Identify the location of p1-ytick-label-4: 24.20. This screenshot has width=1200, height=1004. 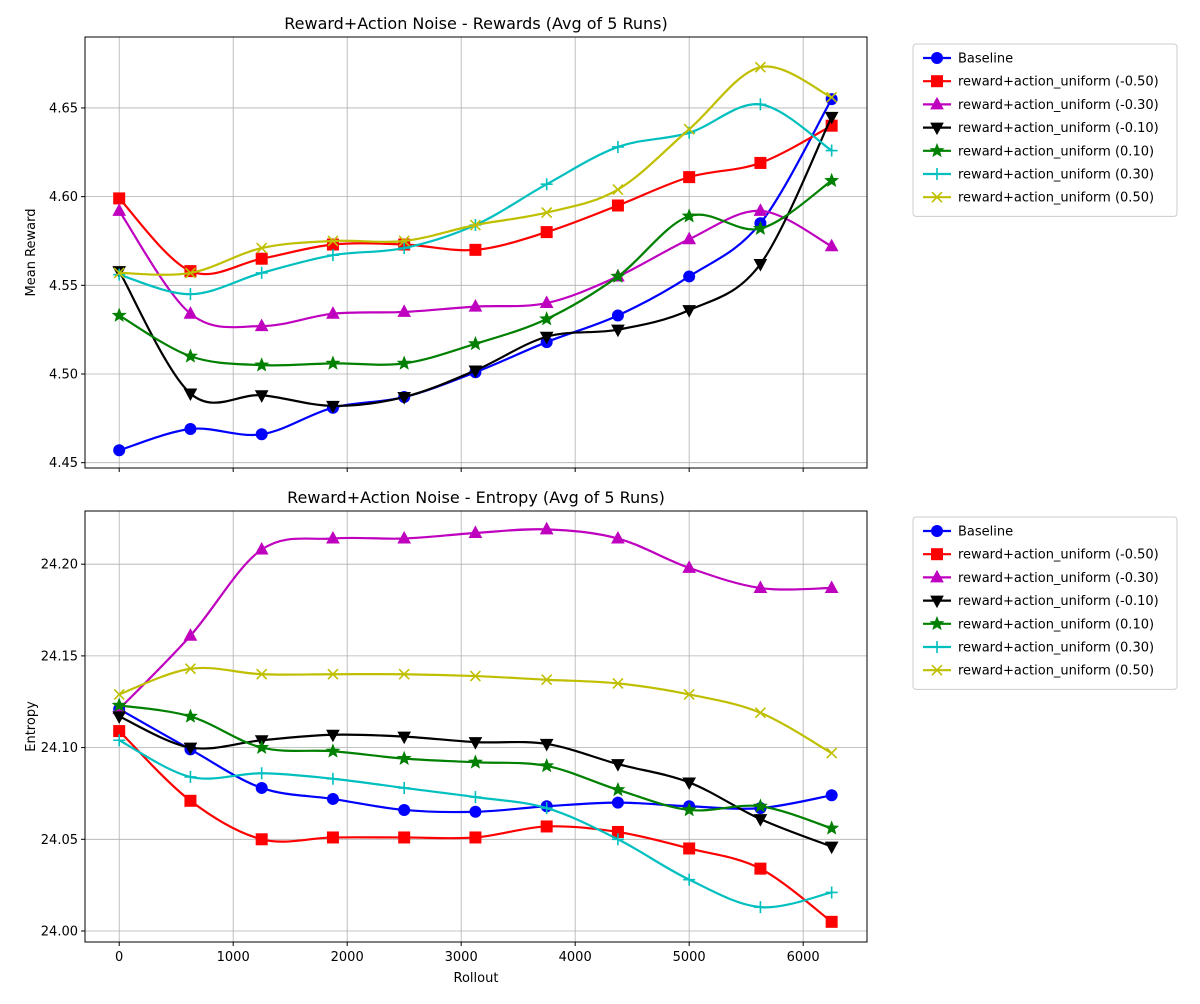
(59, 565).